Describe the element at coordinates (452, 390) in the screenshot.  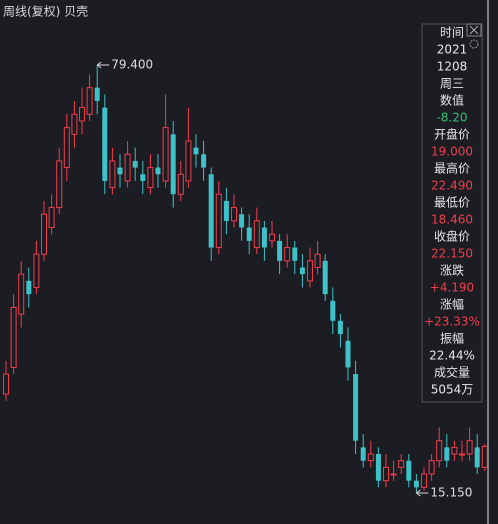
I see `info-row: 5054万` at that location.